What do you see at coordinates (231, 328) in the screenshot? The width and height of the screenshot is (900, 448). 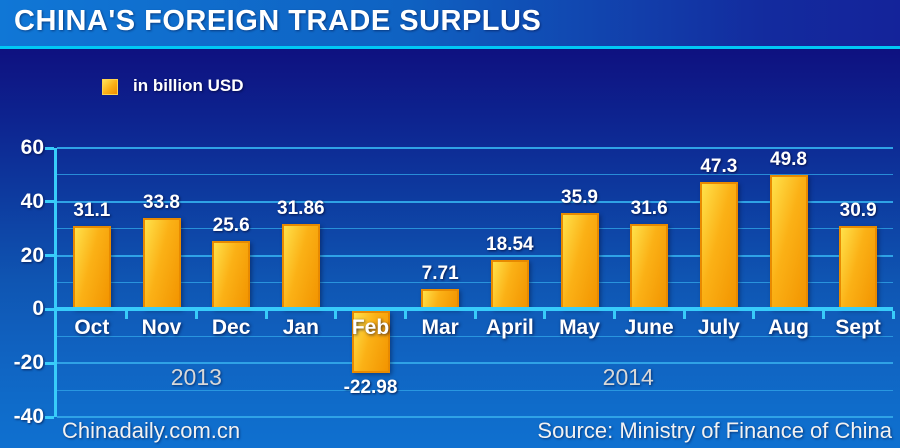 I see `category-label-Dec: Dec` at bounding box center [231, 328].